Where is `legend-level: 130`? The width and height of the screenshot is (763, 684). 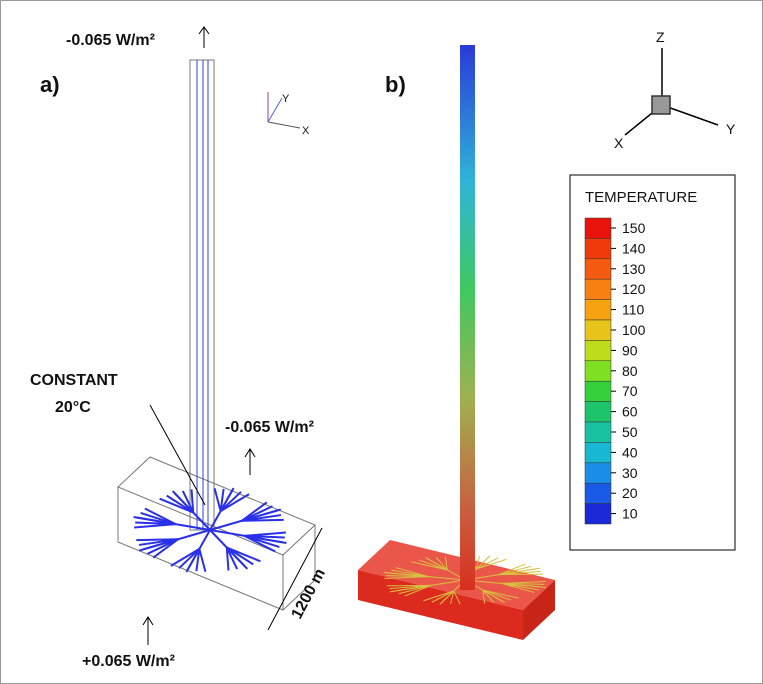
legend-level: 130 is located at coordinates (634, 269).